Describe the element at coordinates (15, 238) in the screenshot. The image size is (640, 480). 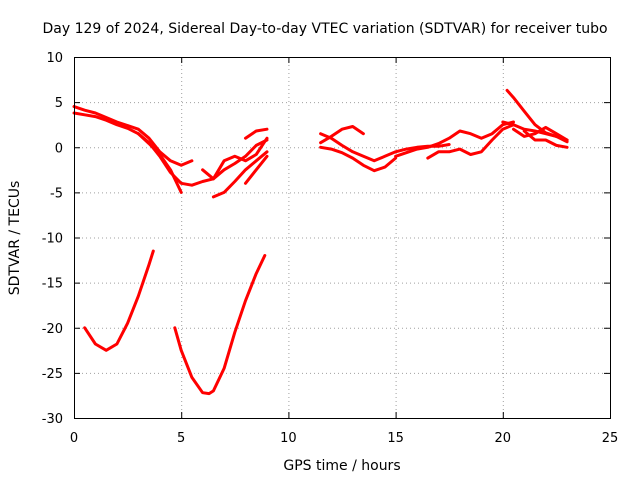
I see `y-axis-label: SDTVAR / TECUs` at that location.